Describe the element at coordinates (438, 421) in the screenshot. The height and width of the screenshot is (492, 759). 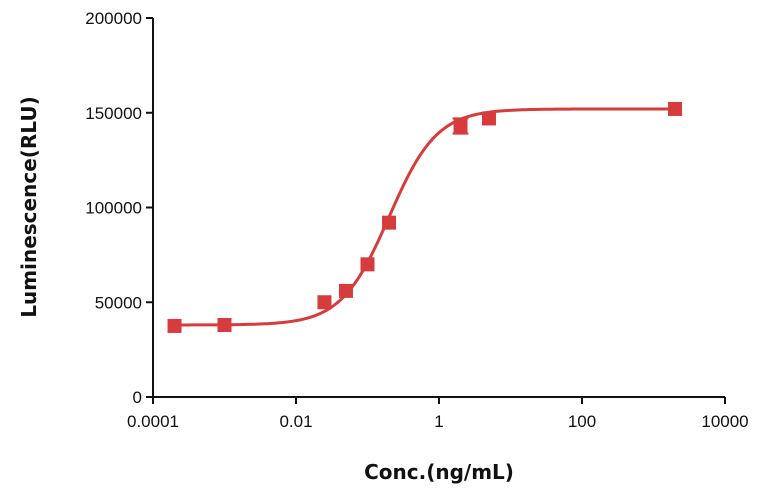
I see `x-tick-label: 1` at that location.